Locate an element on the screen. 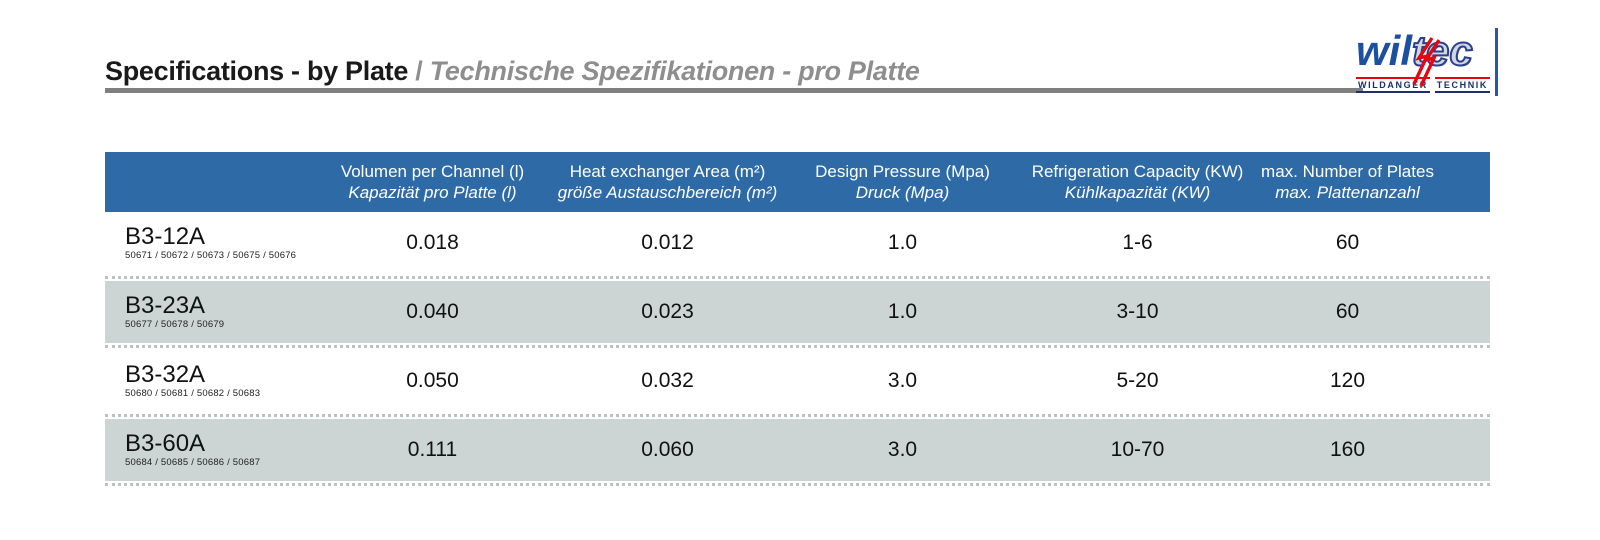  value-area: 0.032 is located at coordinates (667, 380).